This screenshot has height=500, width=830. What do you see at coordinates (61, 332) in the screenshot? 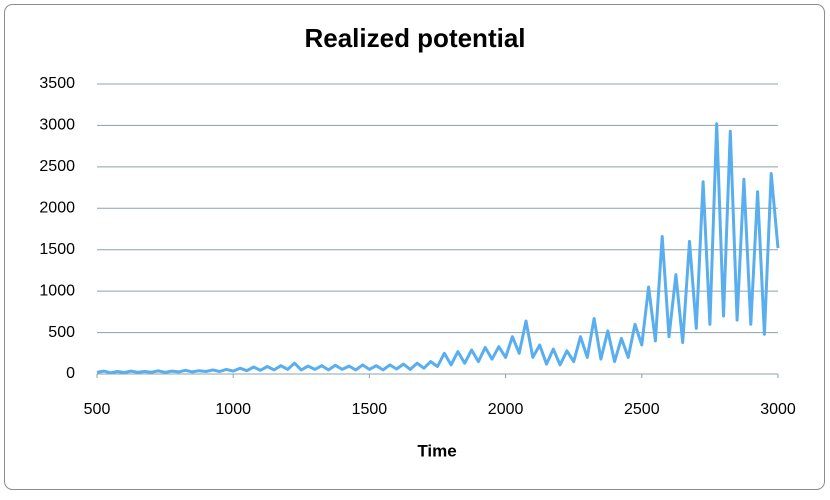
I see `y-tick-label: 500` at bounding box center [61, 332].